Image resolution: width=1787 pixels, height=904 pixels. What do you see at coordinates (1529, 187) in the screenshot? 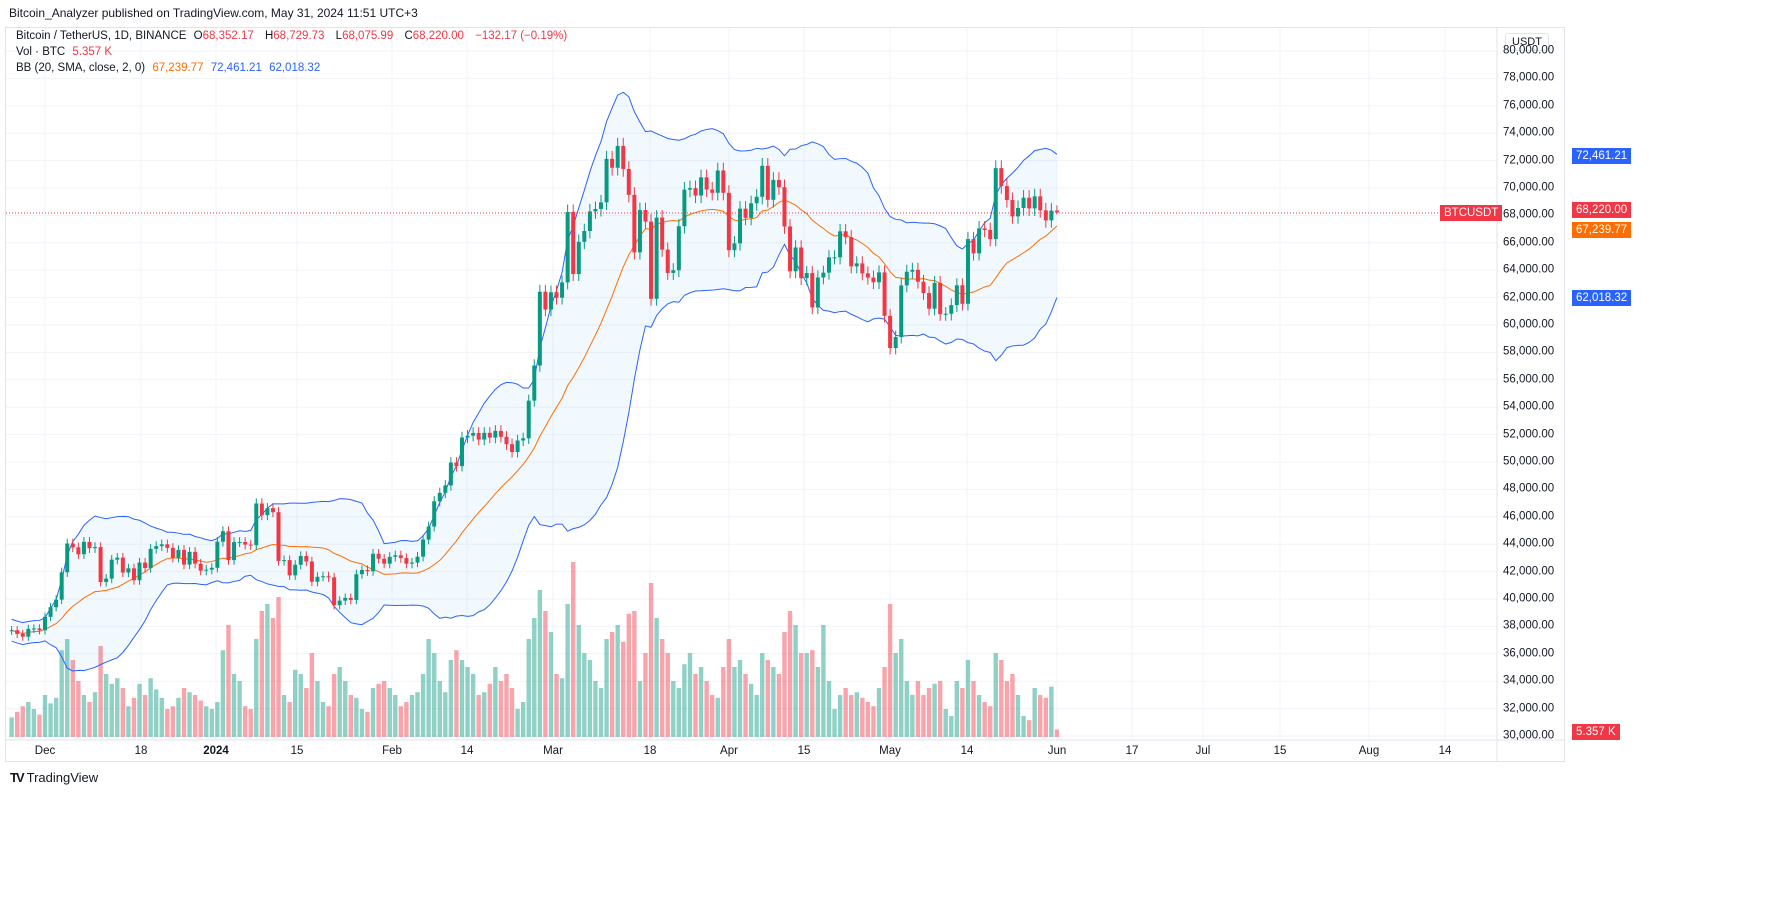
I see `price-tick-label: 70,000.00` at bounding box center [1529, 187].